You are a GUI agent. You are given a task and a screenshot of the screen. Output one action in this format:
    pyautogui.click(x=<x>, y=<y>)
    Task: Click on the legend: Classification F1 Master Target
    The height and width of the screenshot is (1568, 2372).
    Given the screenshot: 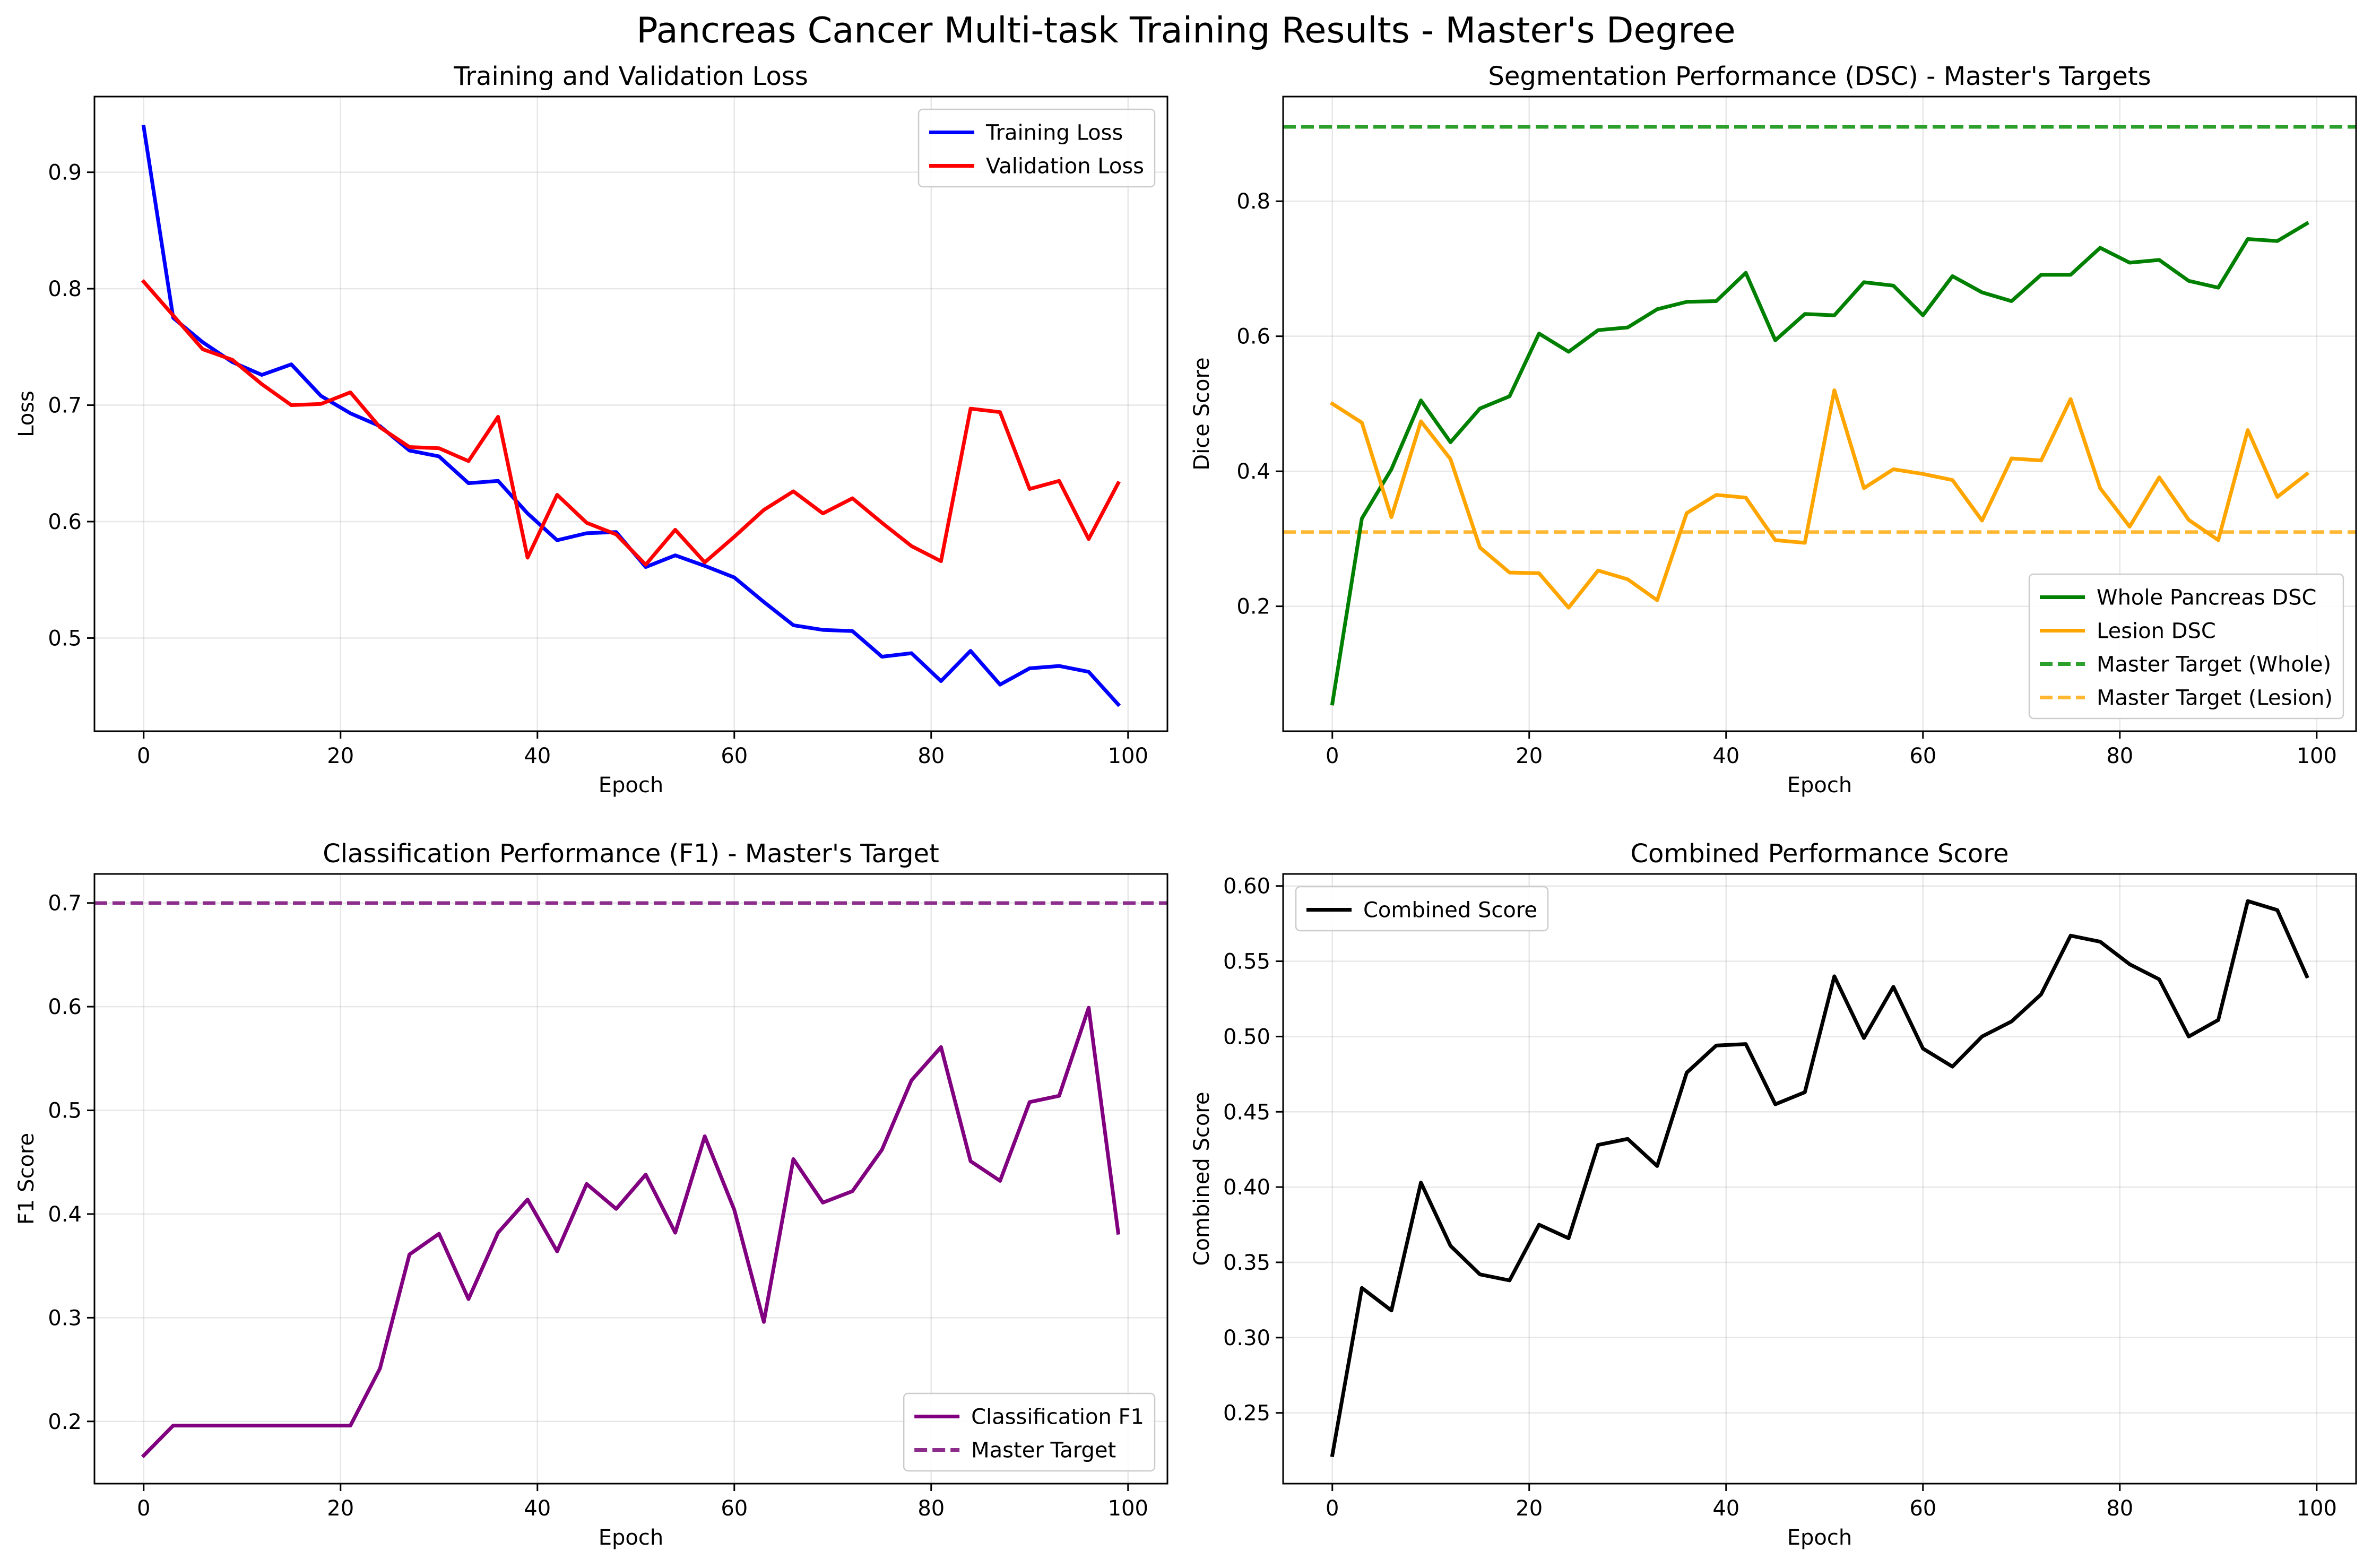 What is the action you would take?
    pyautogui.click(x=1029, y=1432)
    